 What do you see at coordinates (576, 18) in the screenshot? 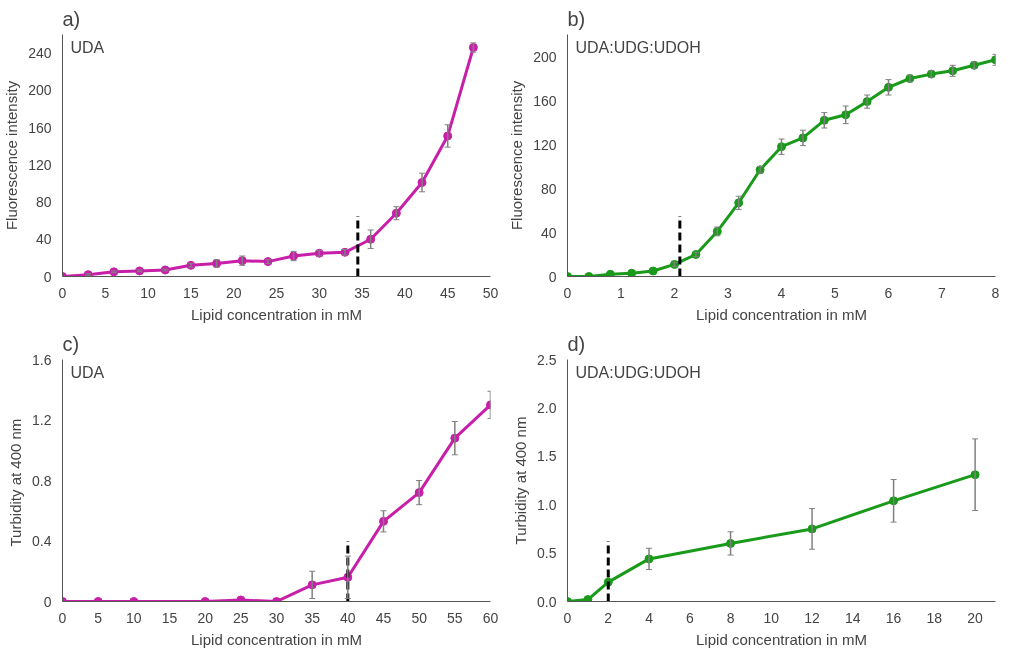
I see `chart-title: b)` at bounding box center [576, 18].